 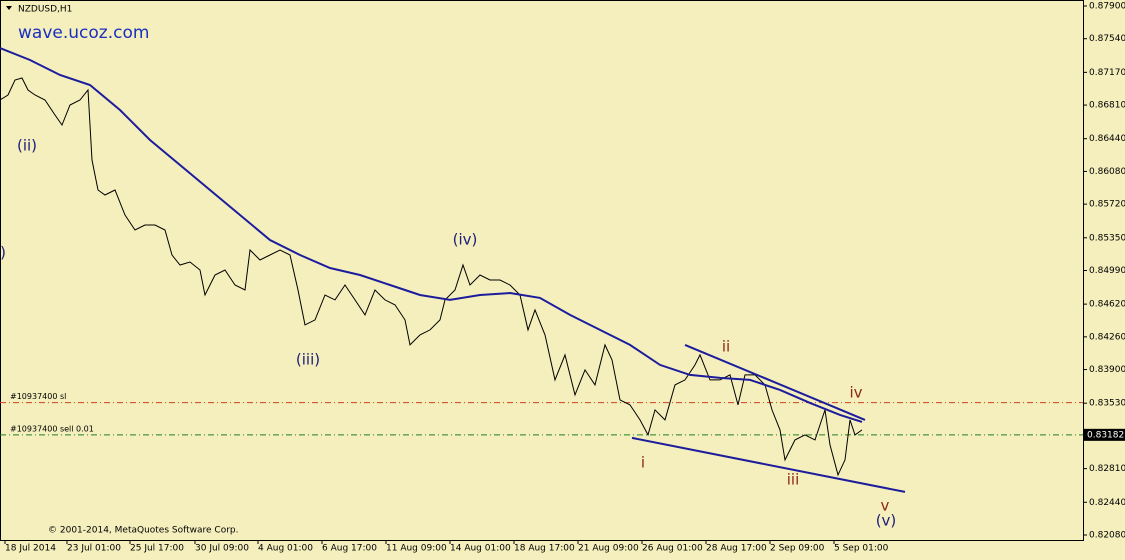 What do you see at coordinates (1107, 503) in the screenshot?
I see `y-tick-label: 0.82440` at bounding box center [1107, 503].